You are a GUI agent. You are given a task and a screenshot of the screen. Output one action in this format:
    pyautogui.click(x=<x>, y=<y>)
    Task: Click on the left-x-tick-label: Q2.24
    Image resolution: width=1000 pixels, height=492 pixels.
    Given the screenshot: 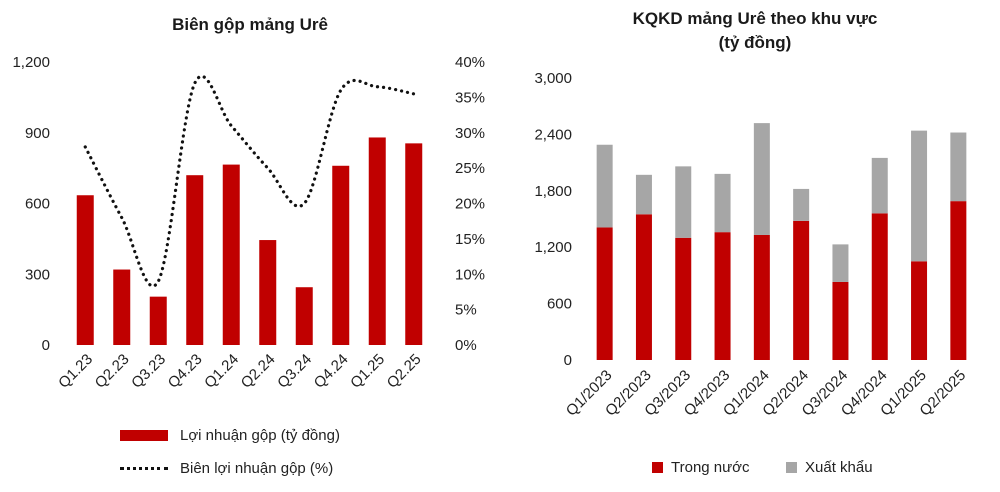 What is the action you would take?
    pyautogui.click(x=258, y=371)
    